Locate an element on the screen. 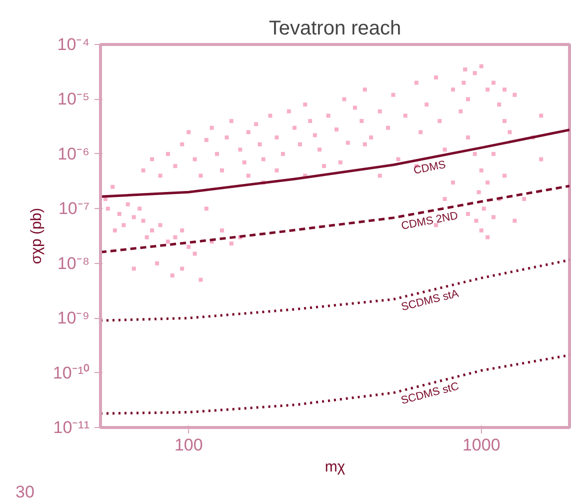 Image resolution: width=571 pixels, height=502 pixels. y-tick-label: 10⁻⁴ is located at coordinates (73, 44).